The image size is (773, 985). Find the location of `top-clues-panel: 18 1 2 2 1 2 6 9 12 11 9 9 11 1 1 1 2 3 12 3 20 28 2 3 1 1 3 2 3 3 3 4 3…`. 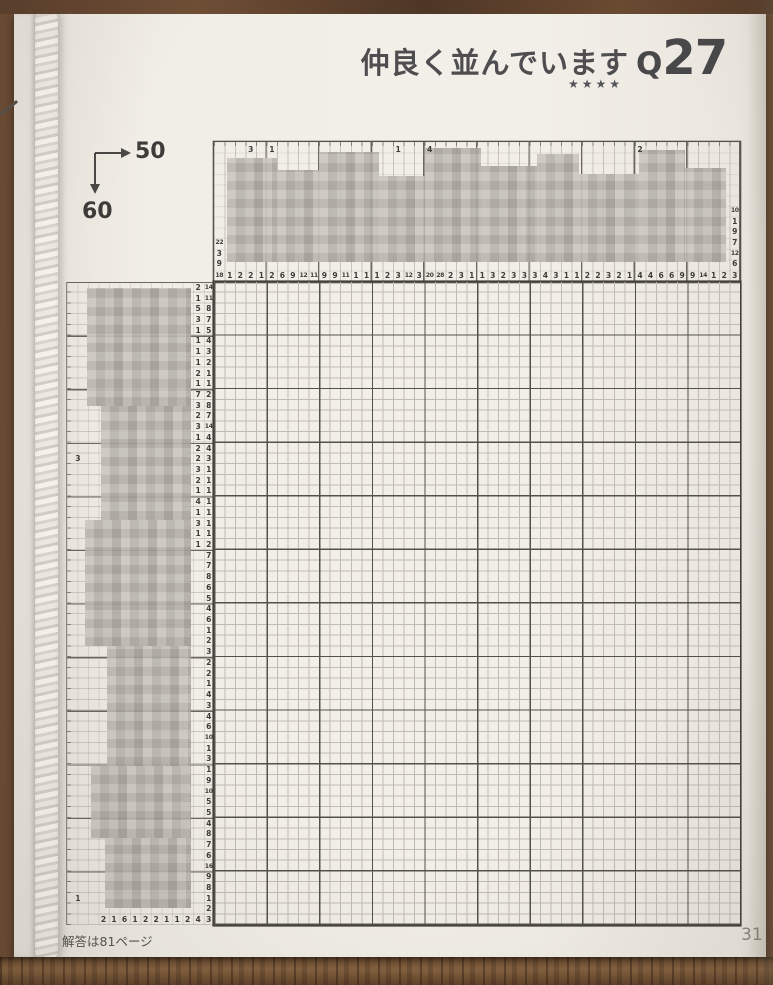

top-clues-panel: 18 1 2 2 1 2 6 9 12 11 9 9 11 1 1 1 2 3 12 3 20 28 2 3 1 1 3 2 3 3 3 4 3… is located at coordinates (477, 212).